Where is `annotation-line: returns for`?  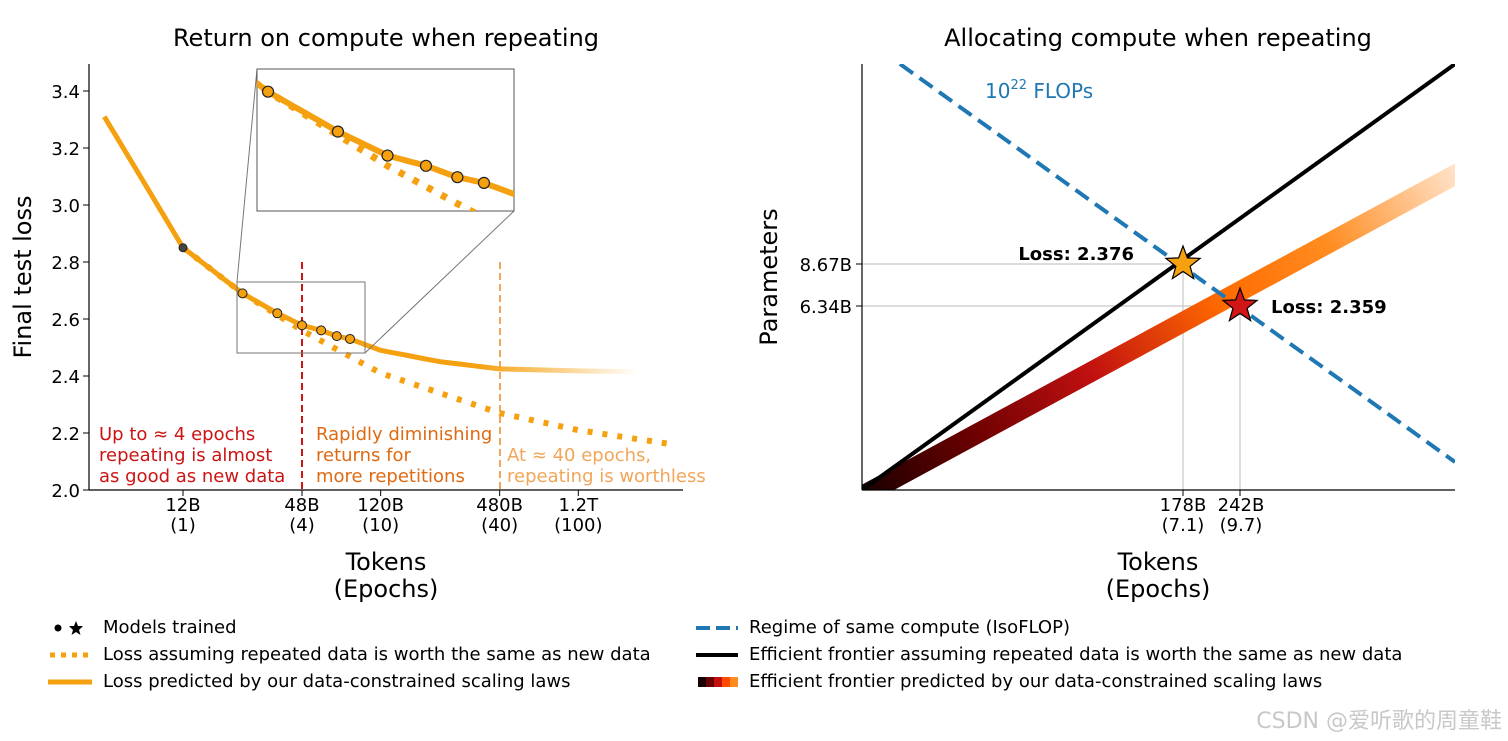 annotation-line: returns for is located at coordinates (363, 455).